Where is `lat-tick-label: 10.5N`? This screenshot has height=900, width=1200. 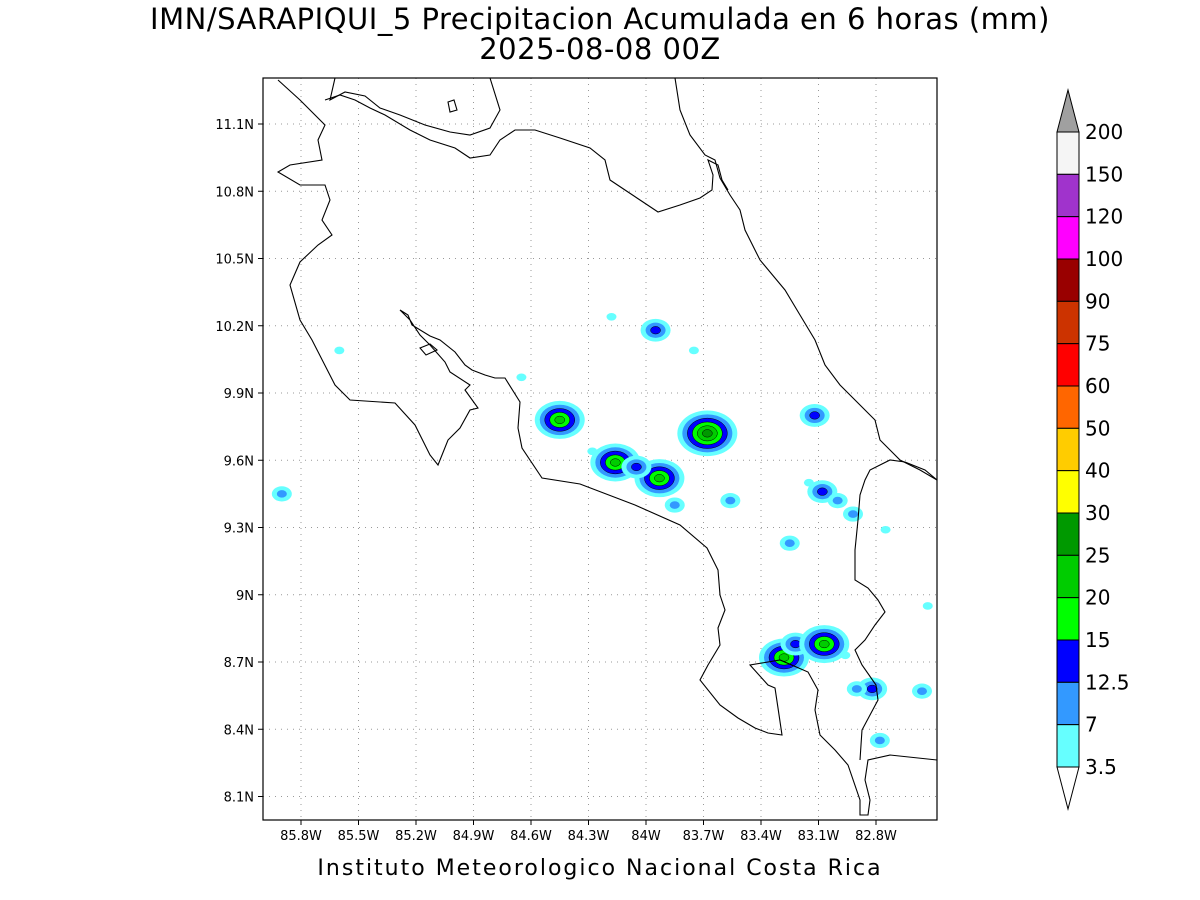 lat-tick-label: 10.5N is located at coordinates (234, 260).